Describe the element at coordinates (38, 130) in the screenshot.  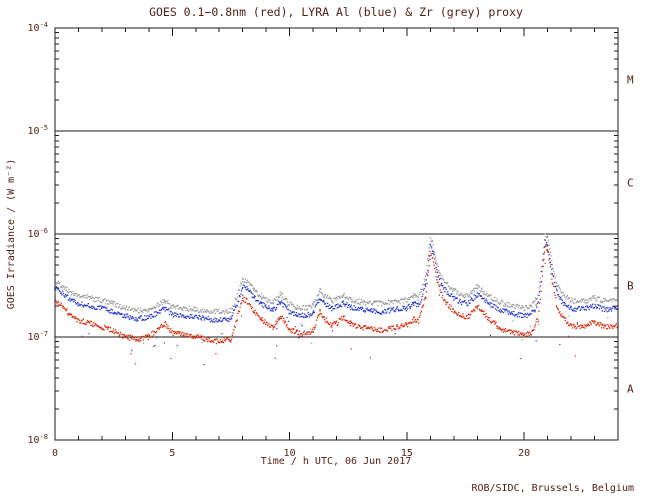
I see `y-tick-label: 10⁻⁵` at that location.